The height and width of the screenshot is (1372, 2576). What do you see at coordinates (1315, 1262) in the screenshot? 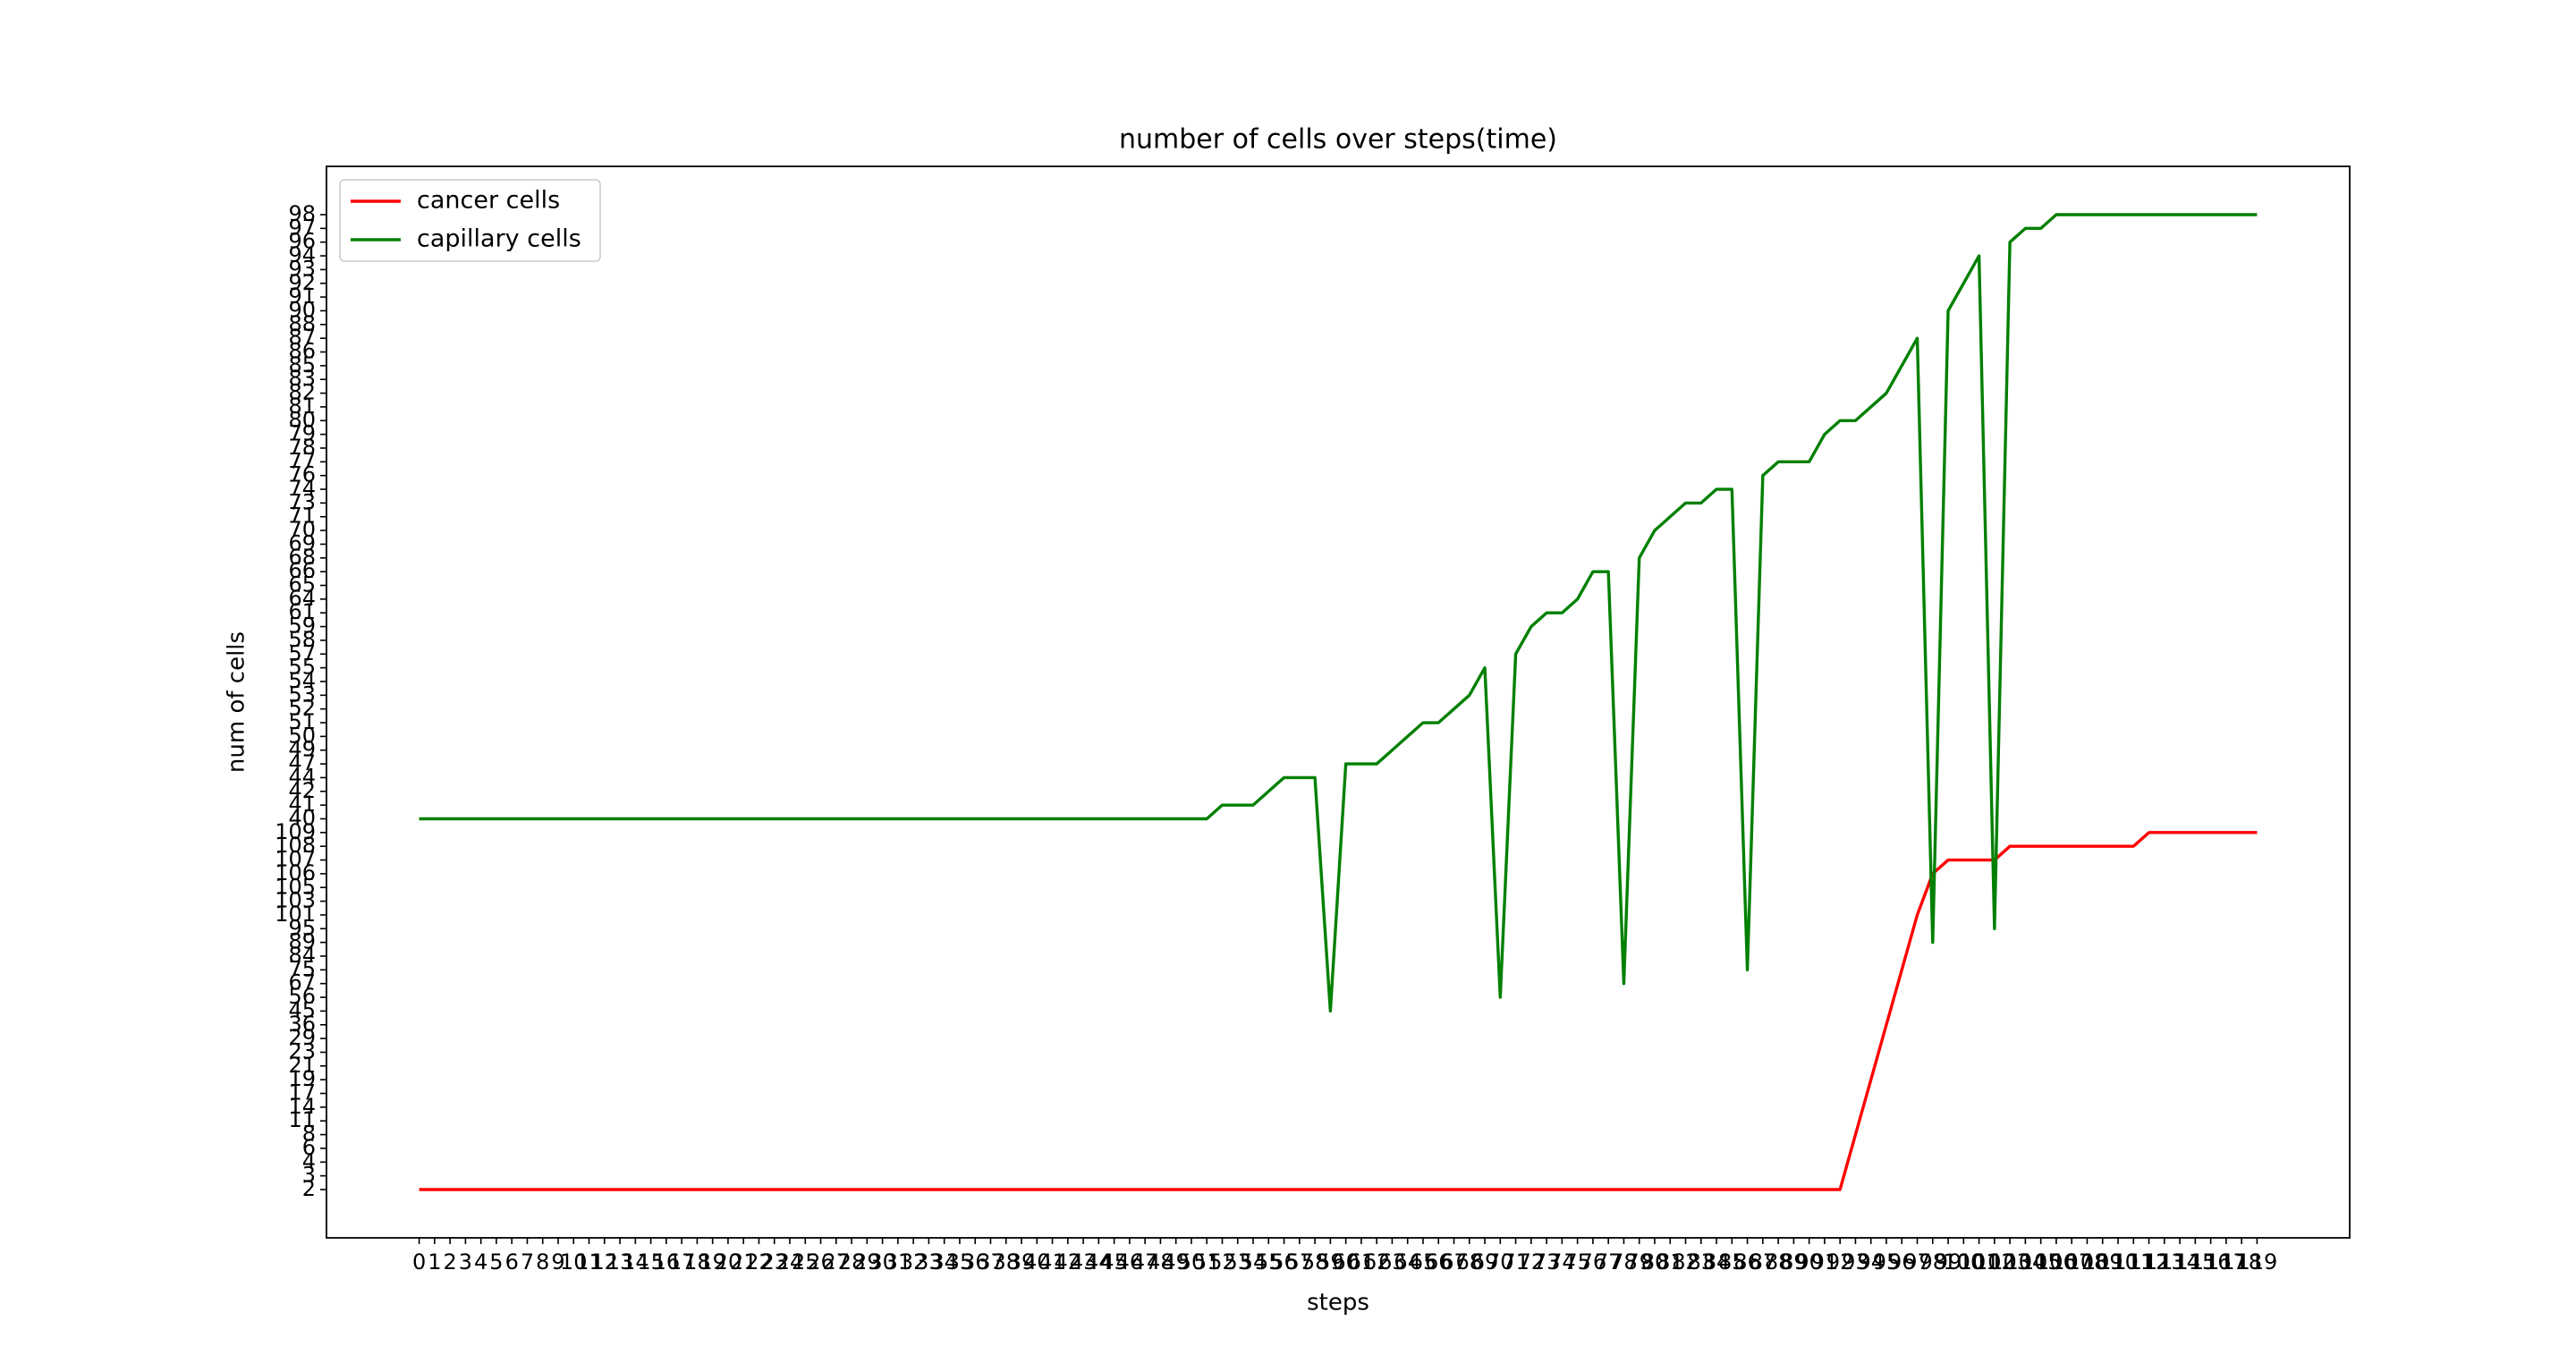
I see `x-tick-label: 58` at bounding box center [1315, 1262].